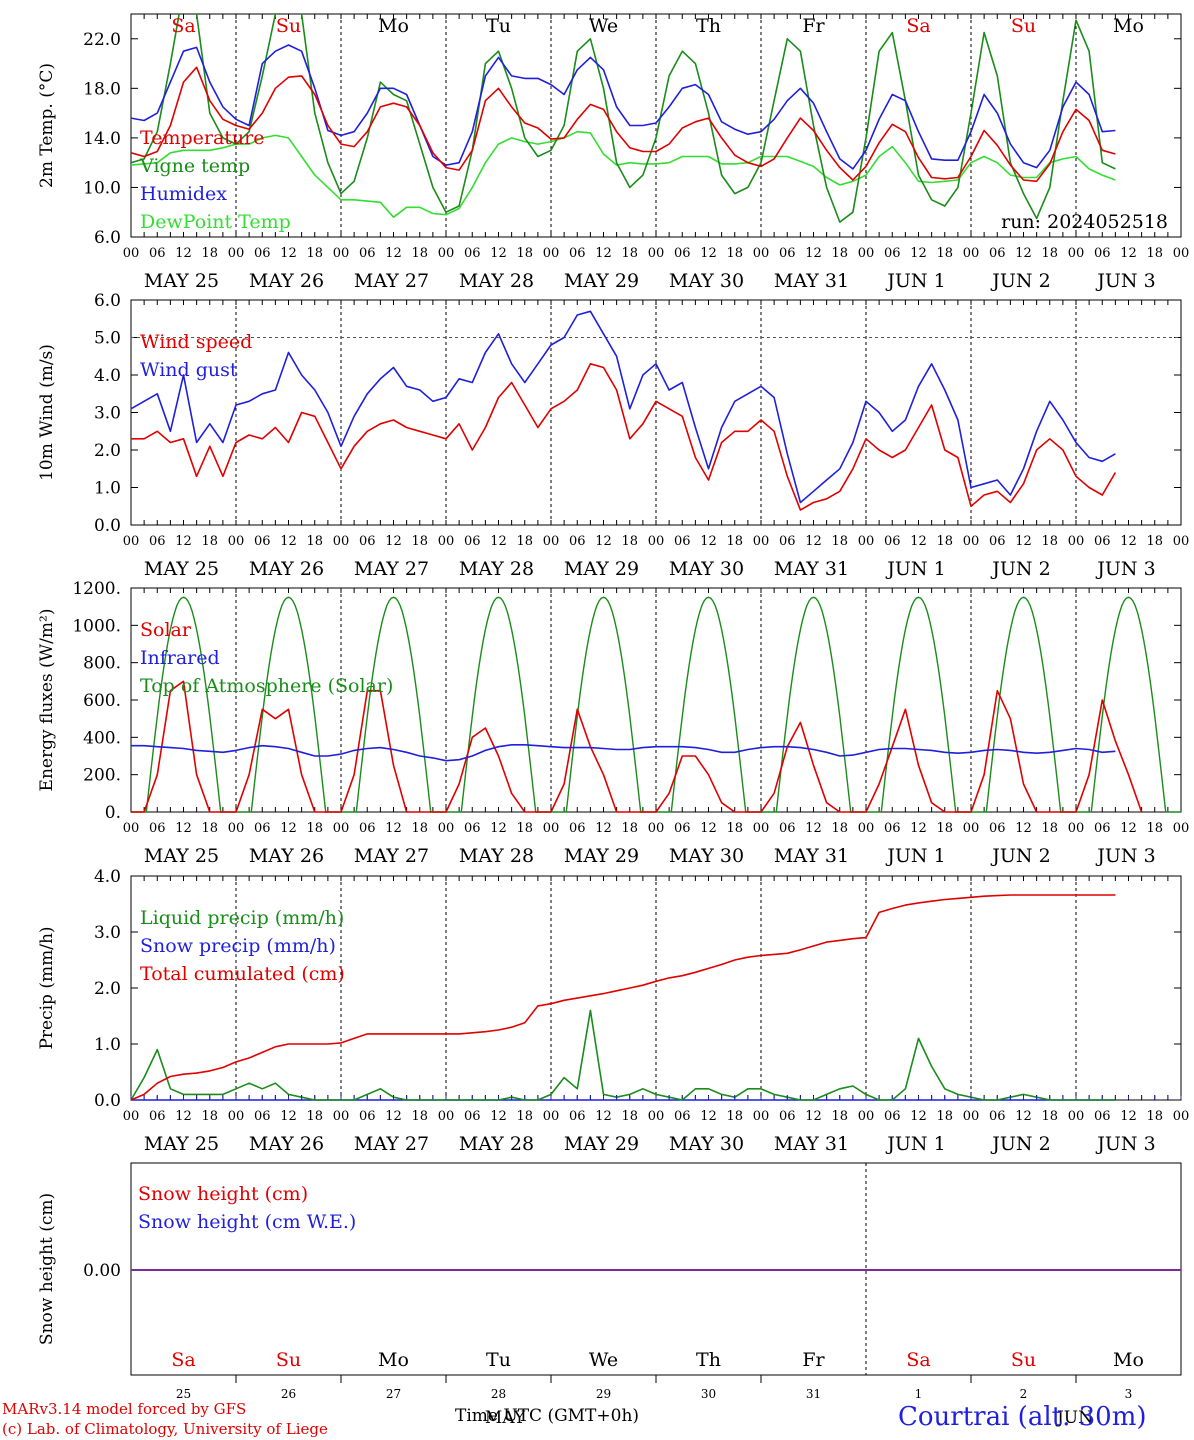 This screenshot has width=1194, height=1440. What do you see at coordinates (102, 1271) in the screenshot?
I see `y-tick-label: 0.00` at bounding box center [102, 1271].